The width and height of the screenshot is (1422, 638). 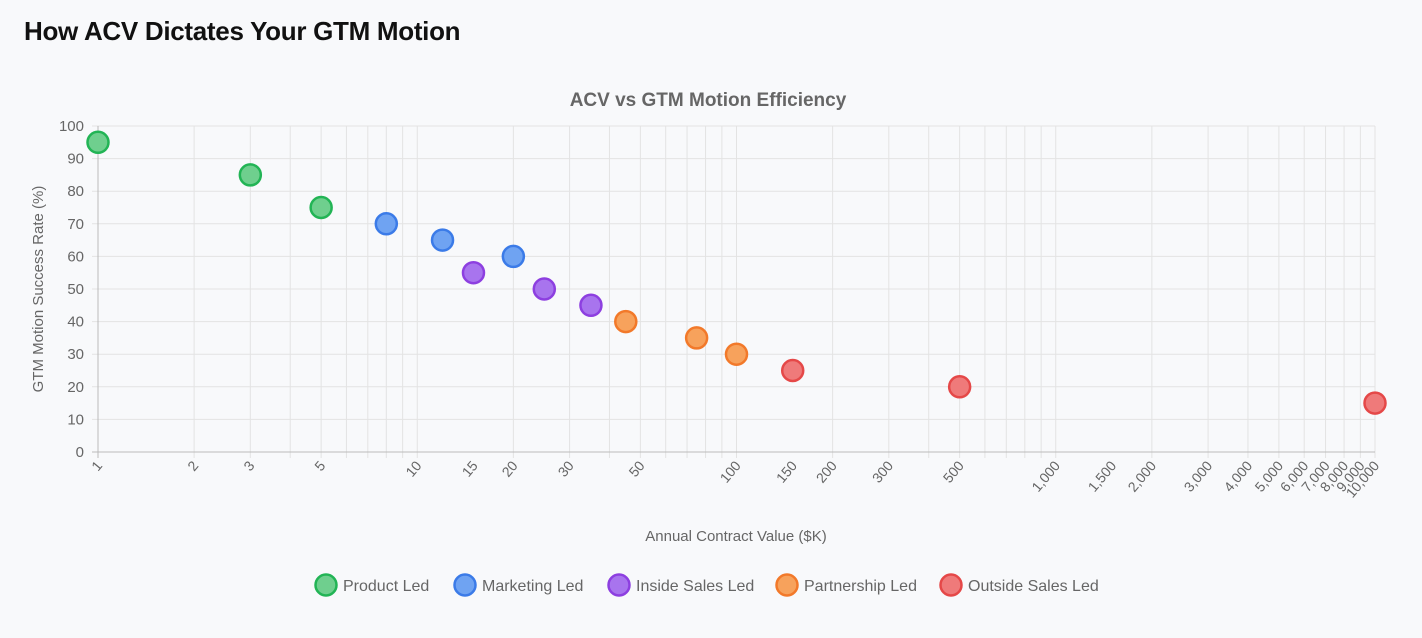 I want to click on x-tick-label: 200, so click(x=826, y=471).